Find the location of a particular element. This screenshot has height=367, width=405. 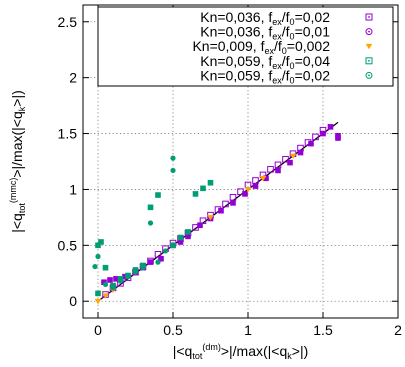

y-label-sub2: k is located at coordinates (22, 108).